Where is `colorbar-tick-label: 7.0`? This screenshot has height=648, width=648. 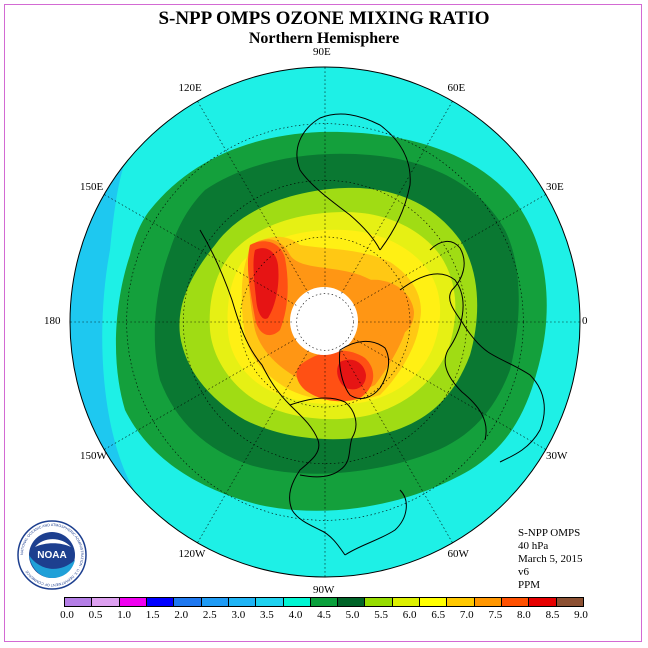
colorbar-tick-label: 7.0 is located at coordinates (466, 615).